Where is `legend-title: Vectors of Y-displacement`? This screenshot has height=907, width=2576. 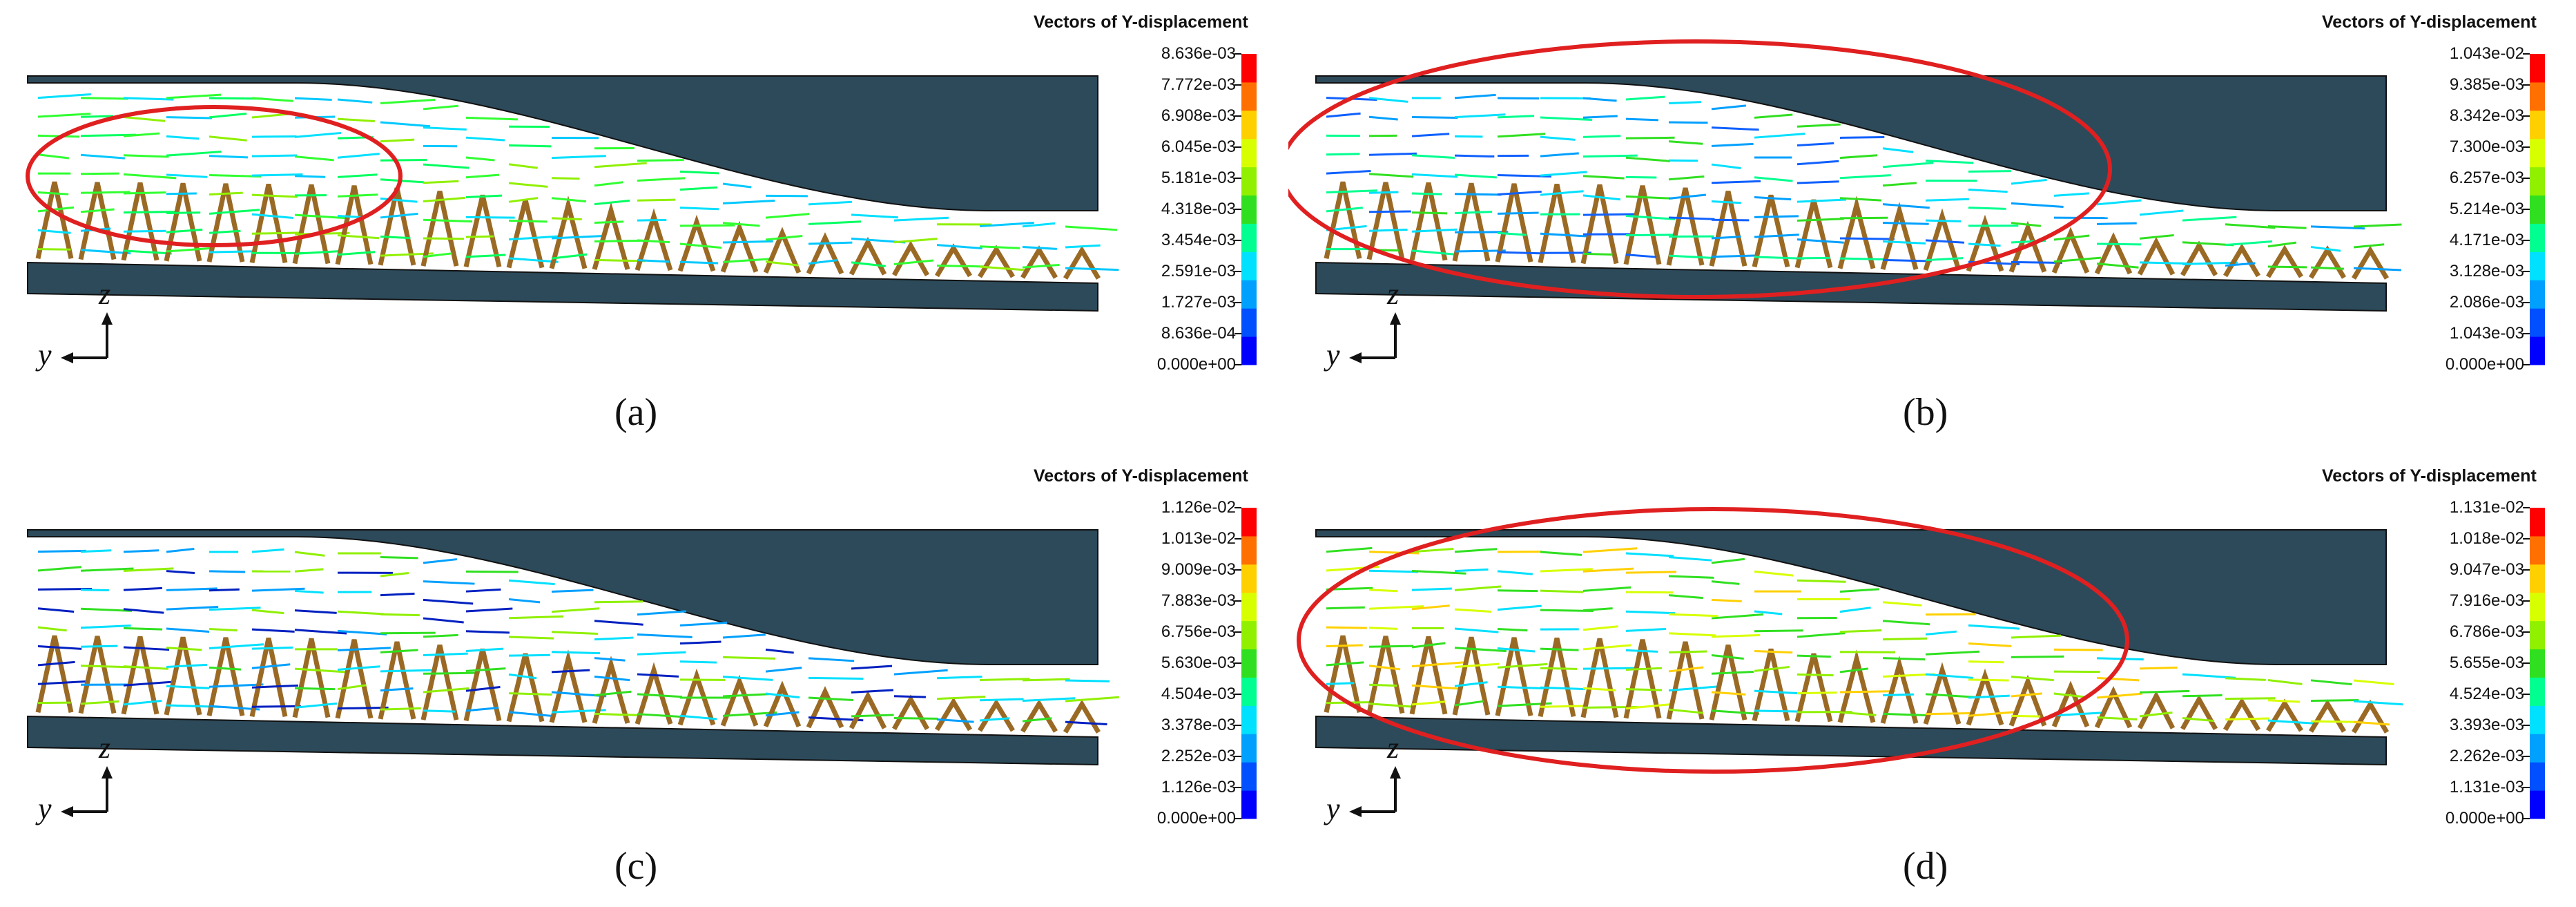
legend-title: Vectors of Y-displacement is located at coordinates (2430, 22).